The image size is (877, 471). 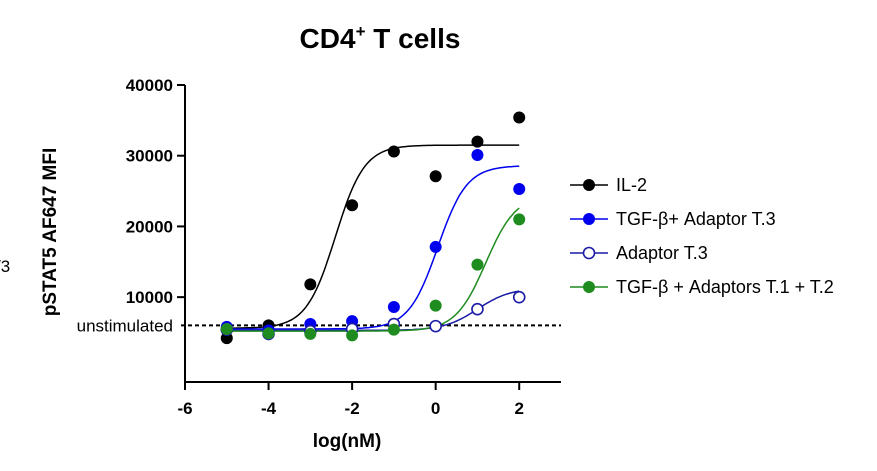 I want to click on x-tick-label: 2, so click(x=518, y=408).